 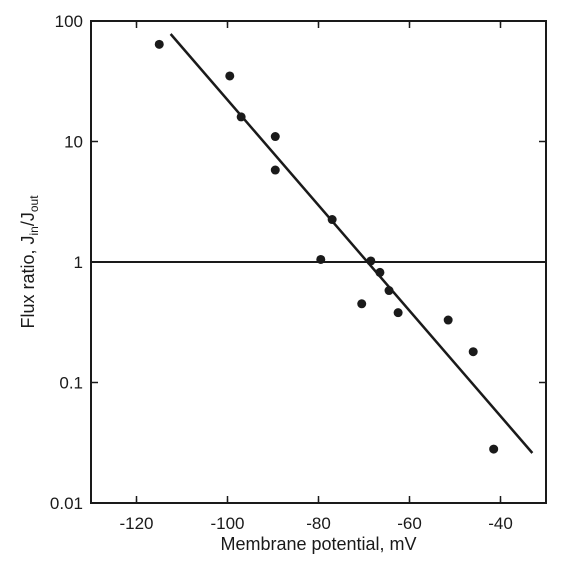 What do you see at coordinates (73, 142) in the screenshot?
I see `y-tick-label: 10` at bounding box center [73, 142].